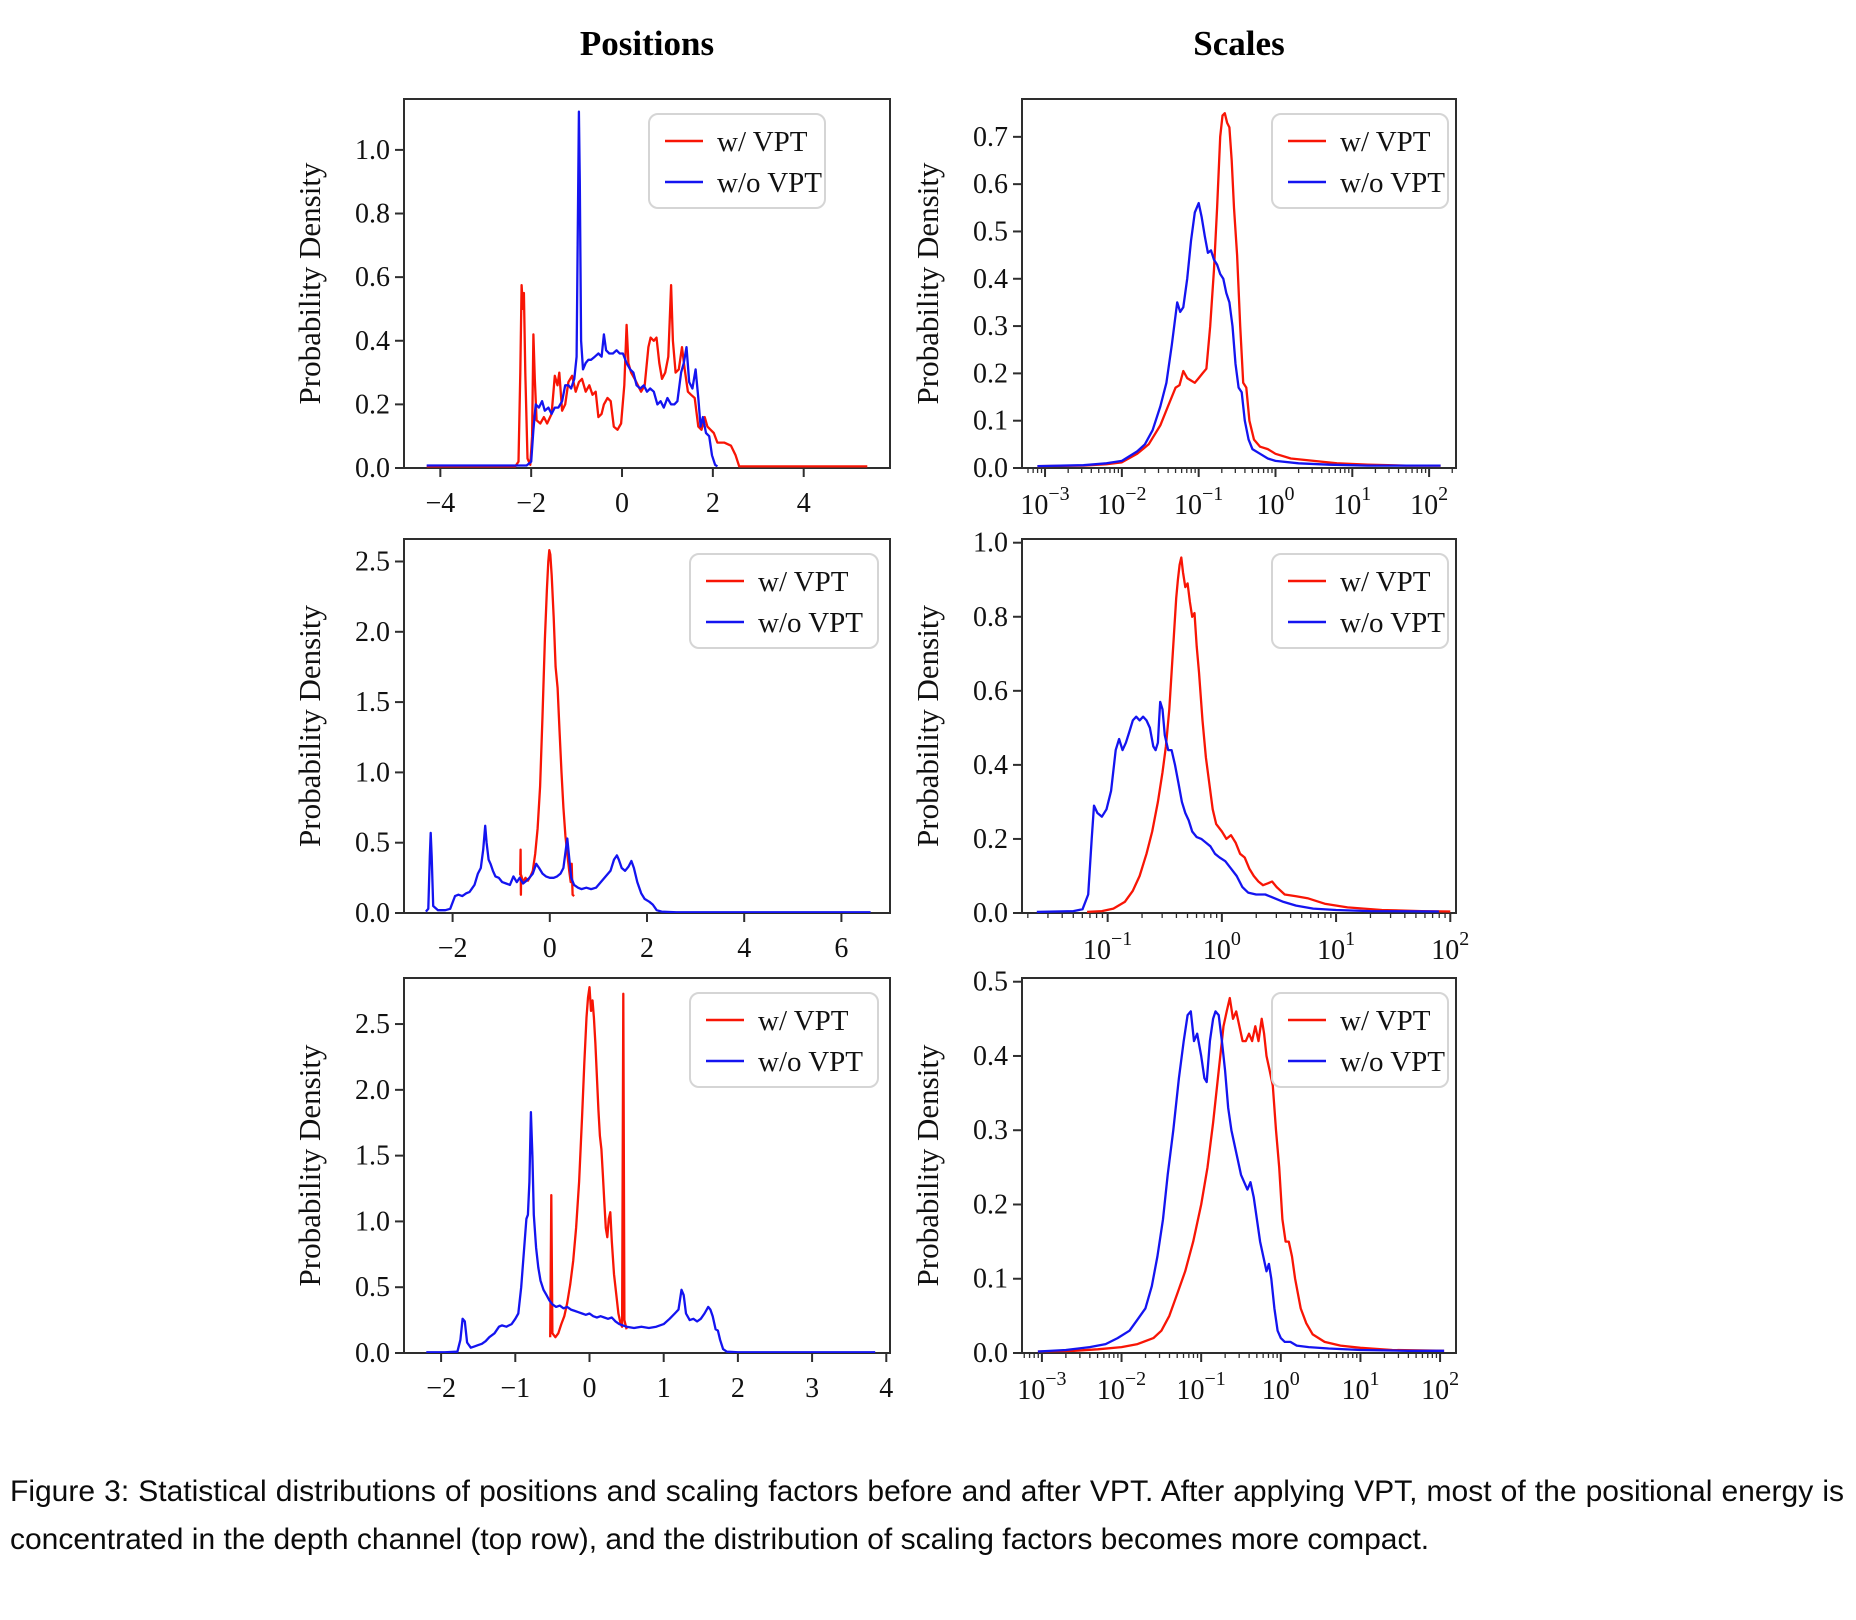  Describe the element at coordinates (372, 277) in the screenshot. I see `y-tick-label: 0.6` at that location.